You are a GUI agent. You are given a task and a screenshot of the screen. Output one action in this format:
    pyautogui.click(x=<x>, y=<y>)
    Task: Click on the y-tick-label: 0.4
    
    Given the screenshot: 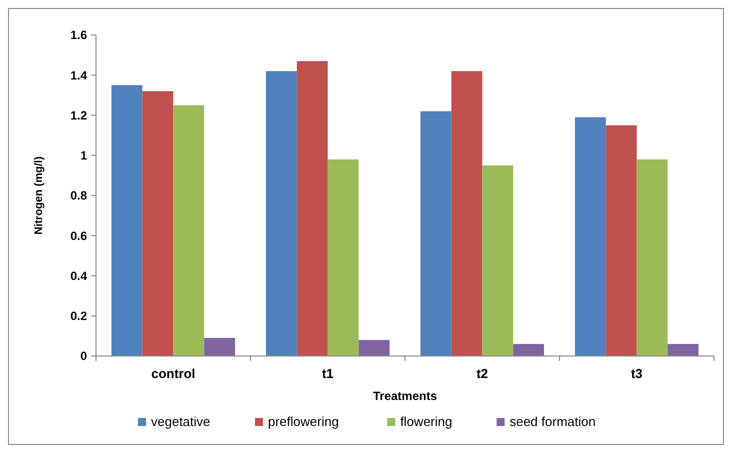 What is the action you would take?
    pyautogui.click(x=79, y=275)
    